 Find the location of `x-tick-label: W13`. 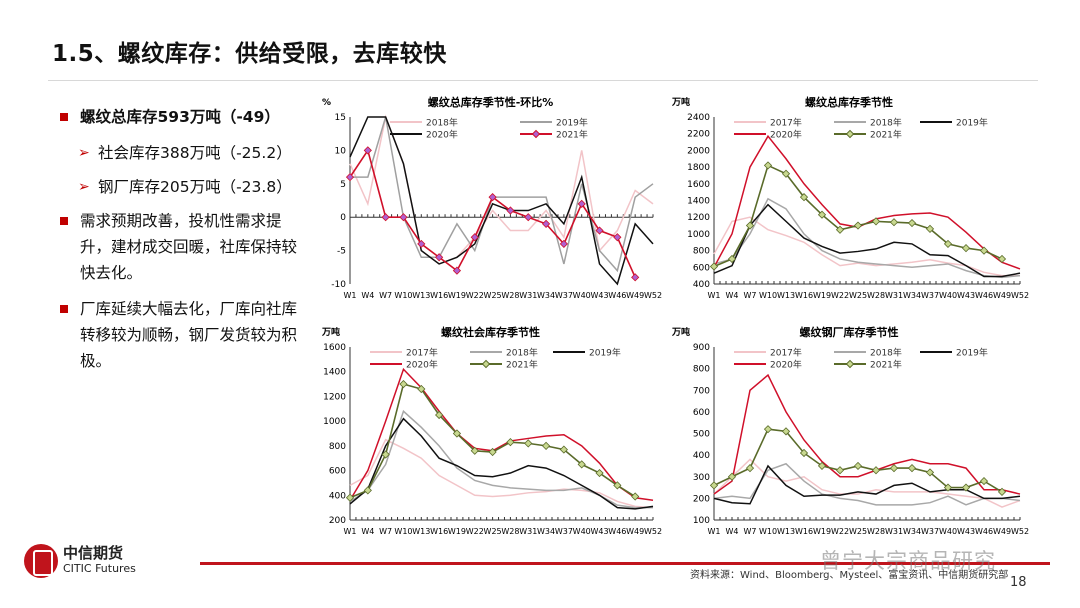

x-tick-label: W13 is located at coordinates (421, 531).